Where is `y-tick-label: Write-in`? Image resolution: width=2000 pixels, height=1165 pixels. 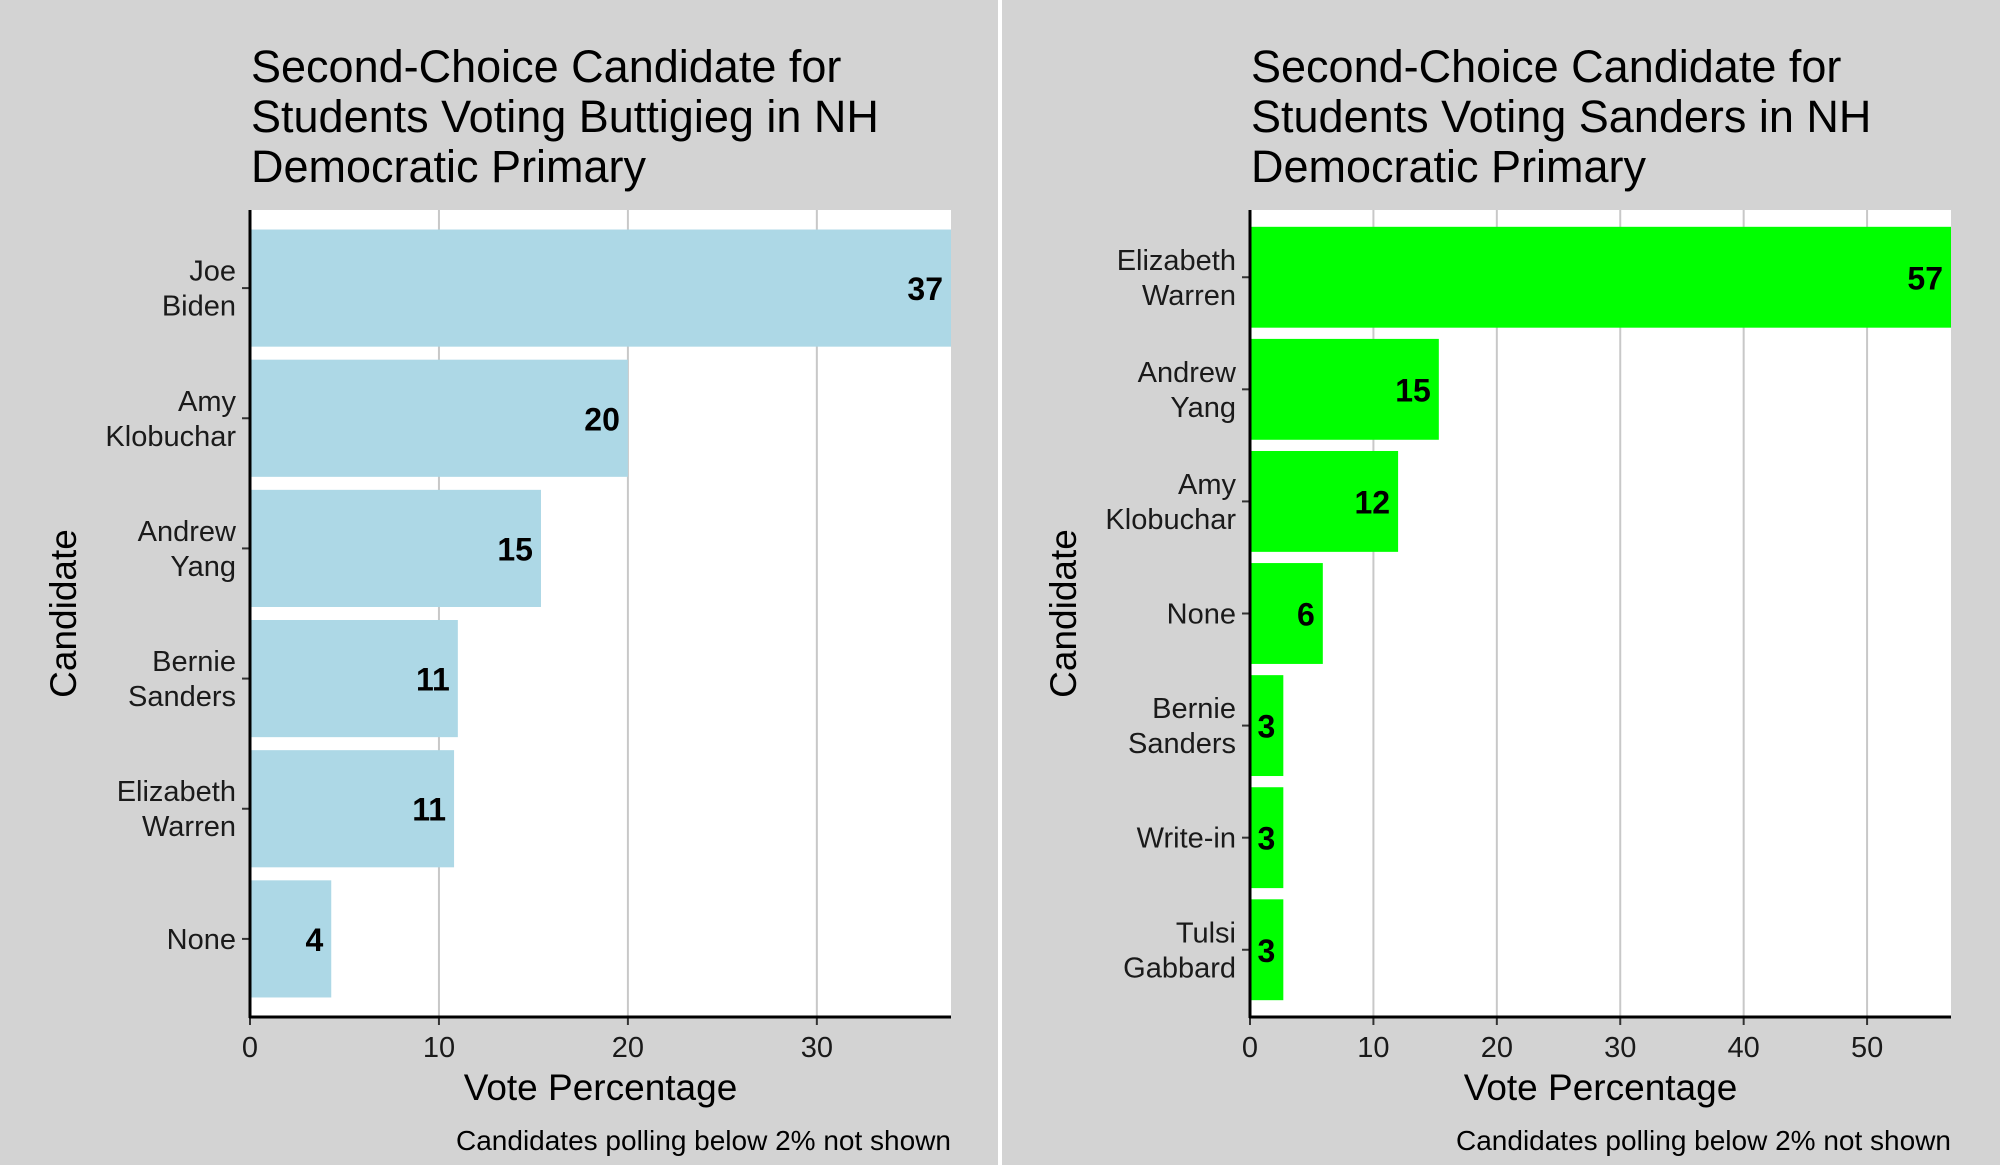 y-tick-label: Write-in is located at coordinates (1186, 839).